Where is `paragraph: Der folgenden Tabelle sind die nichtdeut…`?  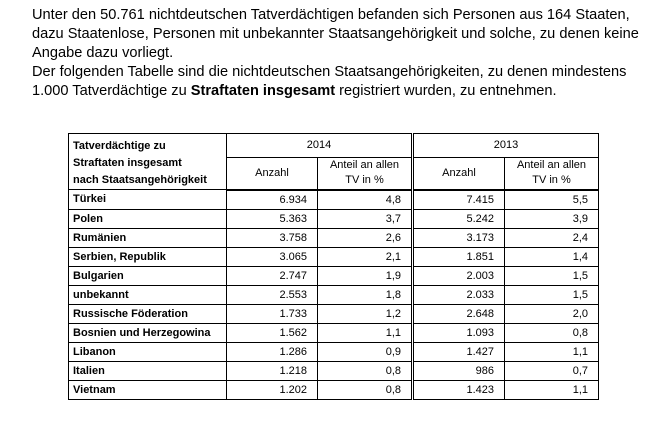
paragraph: Der folgenden Tabelle sind die nichtdeut… is located at coordinates (335, 82).